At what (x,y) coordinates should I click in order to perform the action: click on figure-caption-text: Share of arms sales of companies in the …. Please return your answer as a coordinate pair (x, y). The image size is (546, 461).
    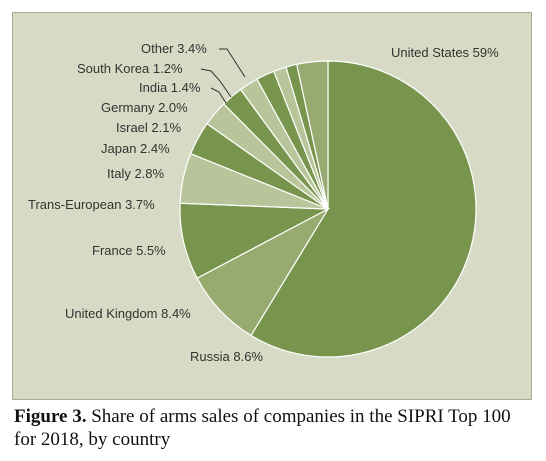
    Looking at the image, I should click on (262, 428).